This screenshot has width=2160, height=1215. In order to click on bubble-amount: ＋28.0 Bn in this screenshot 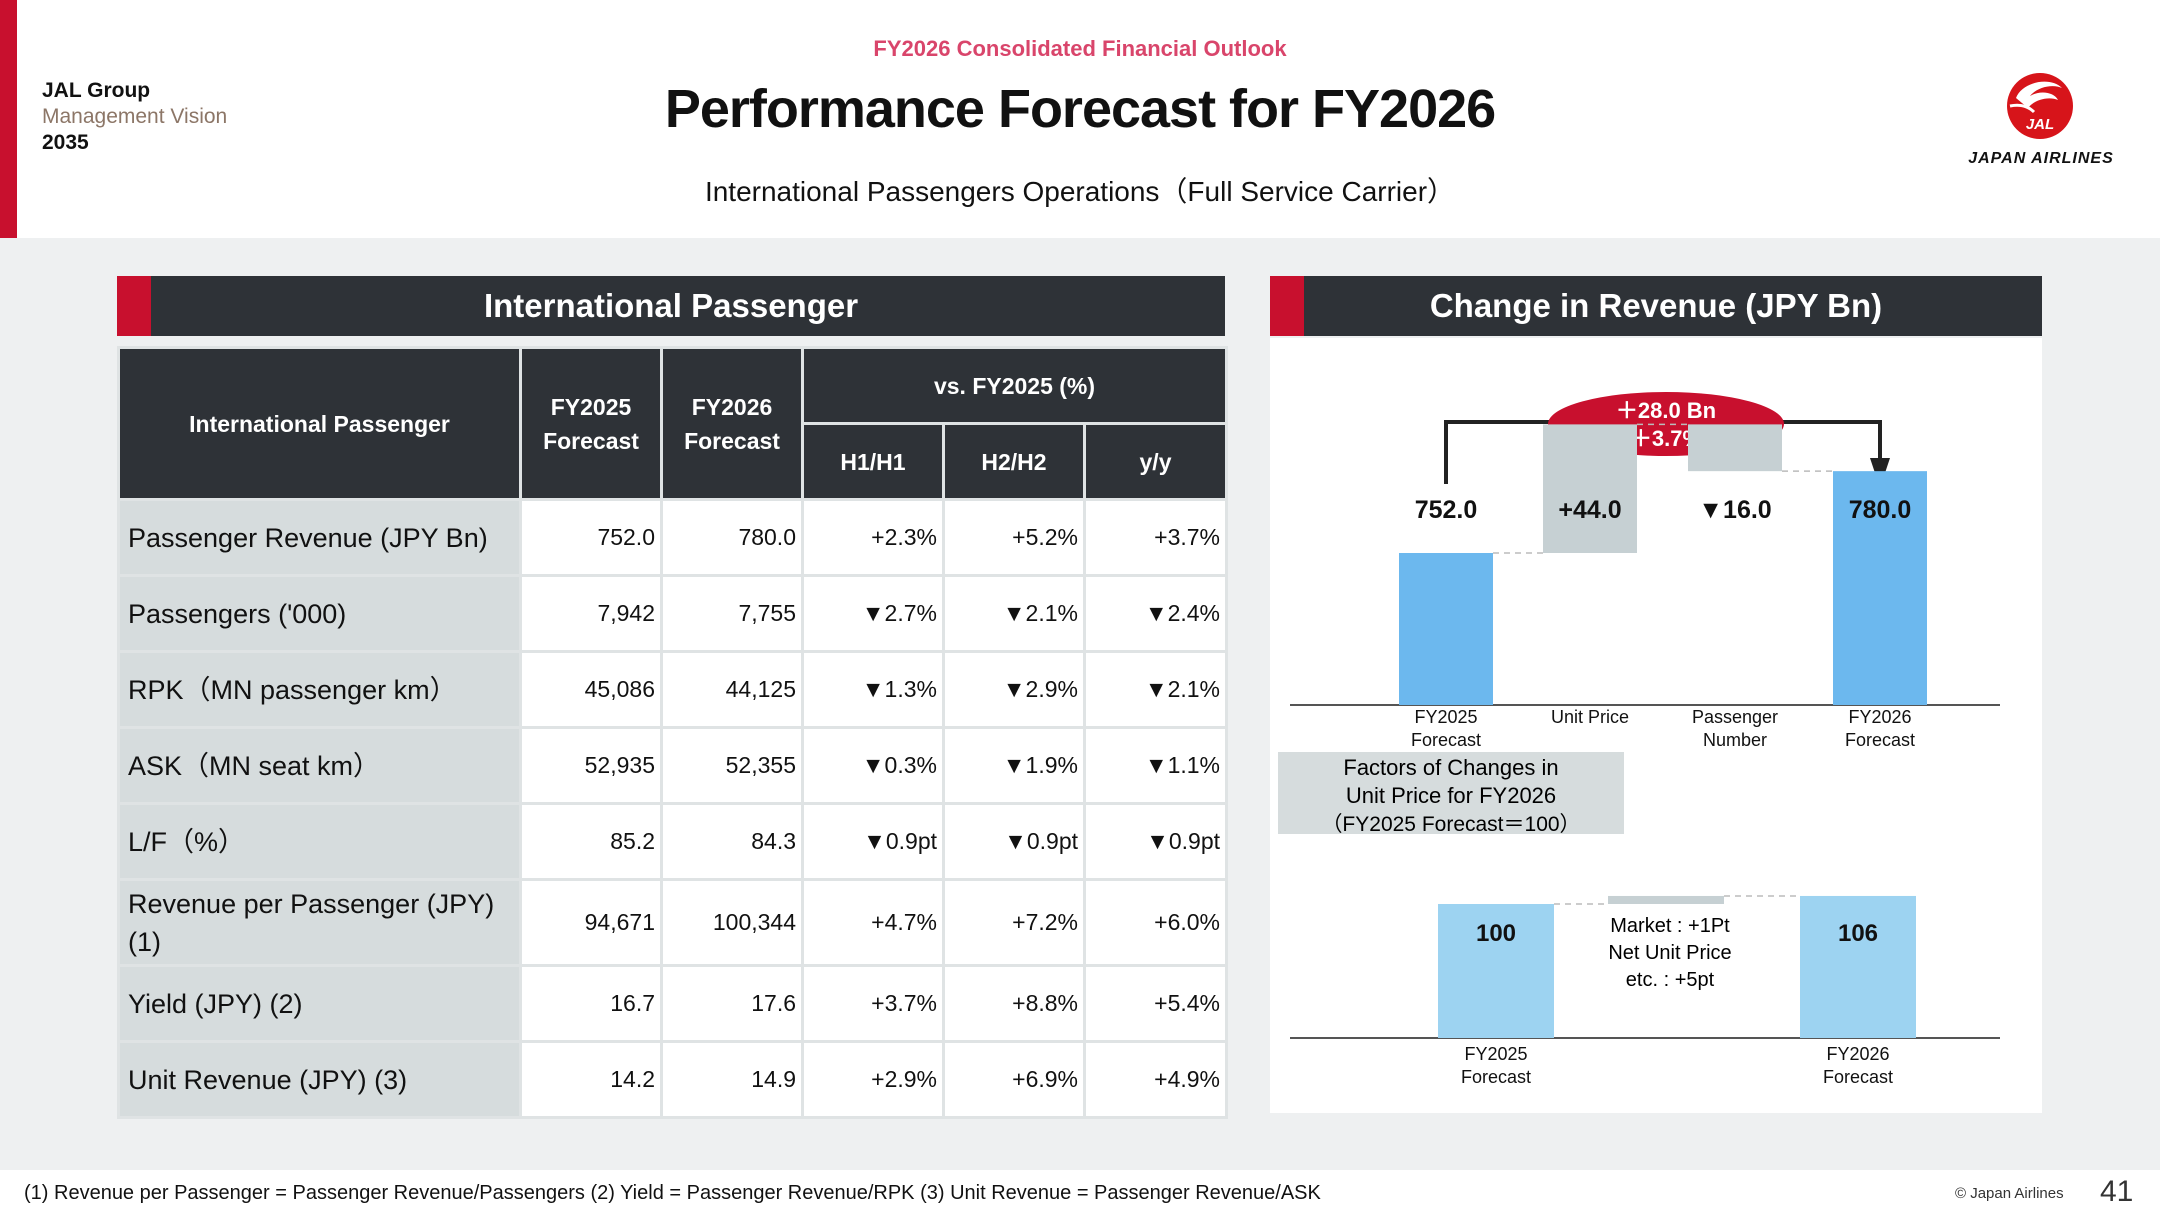, I will do `click(1666, 410)`.